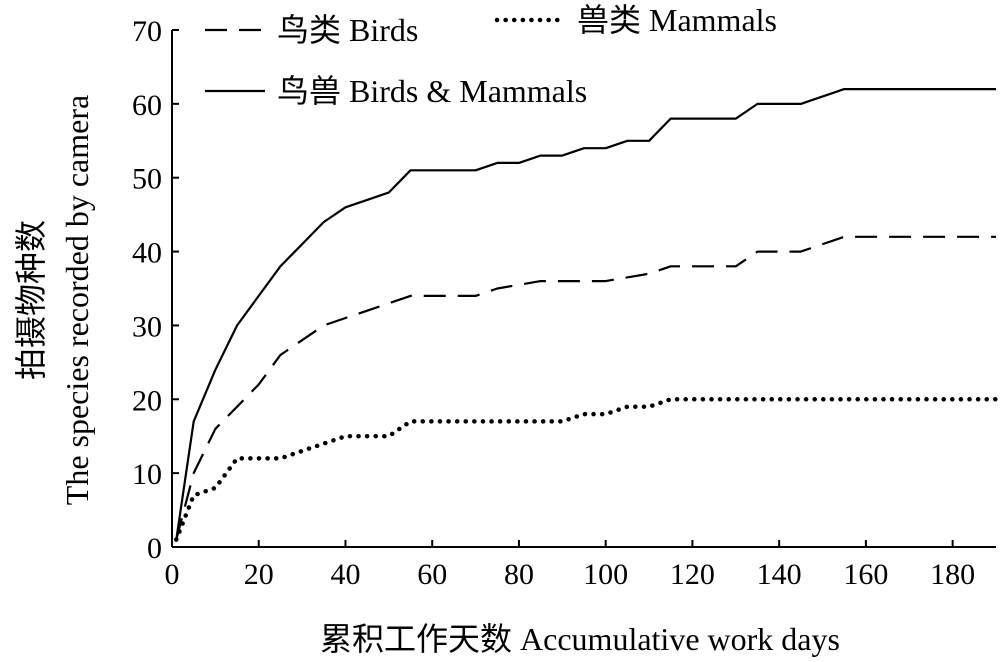 The image size is (1000, 662). Describe the element at coordinates (147, 31) in the screenshot. I see `y-tick-label: 70` at that location.